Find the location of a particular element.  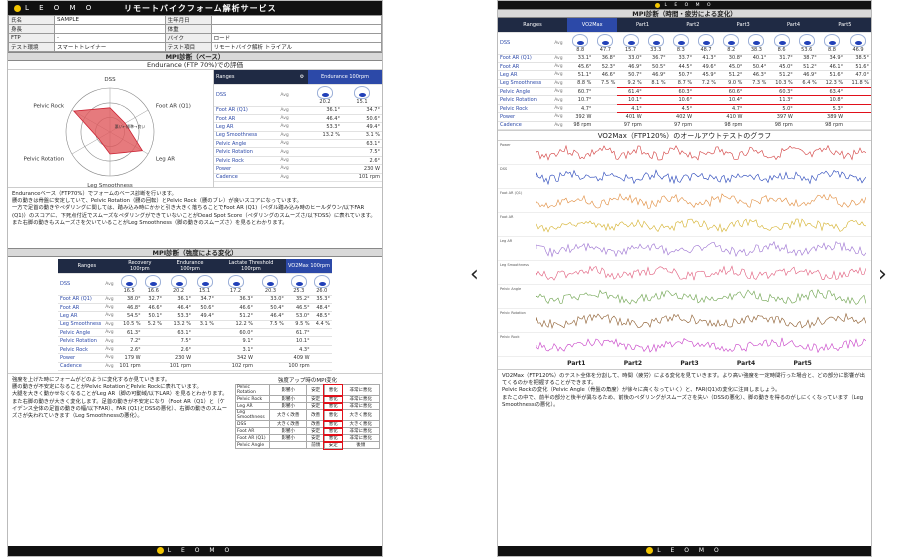

cell-value: 8.8 is located at coordinates (832, 43).